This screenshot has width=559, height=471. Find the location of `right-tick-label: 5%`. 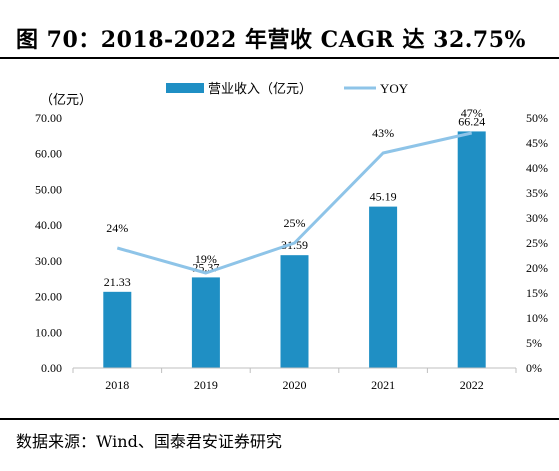

right-tick-label: 5% is located at coordinates (534, 343).